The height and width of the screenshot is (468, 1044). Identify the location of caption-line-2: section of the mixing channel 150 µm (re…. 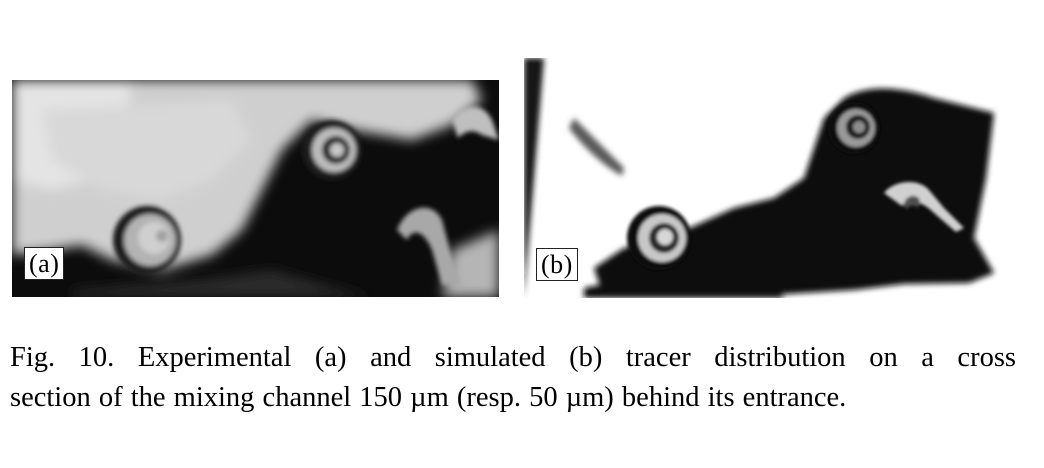
(428, 397).